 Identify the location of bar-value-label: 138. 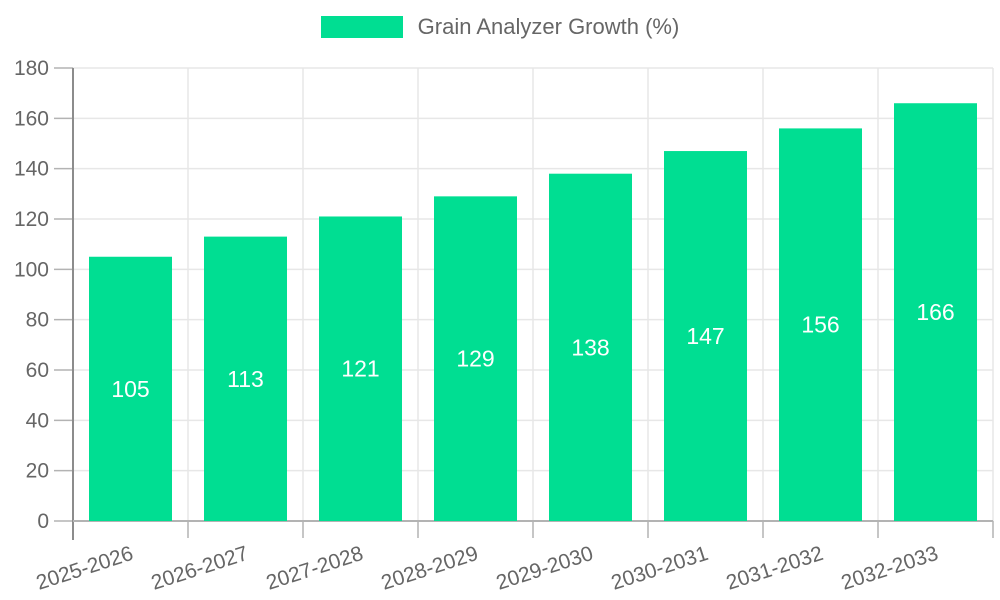
(590, 347).